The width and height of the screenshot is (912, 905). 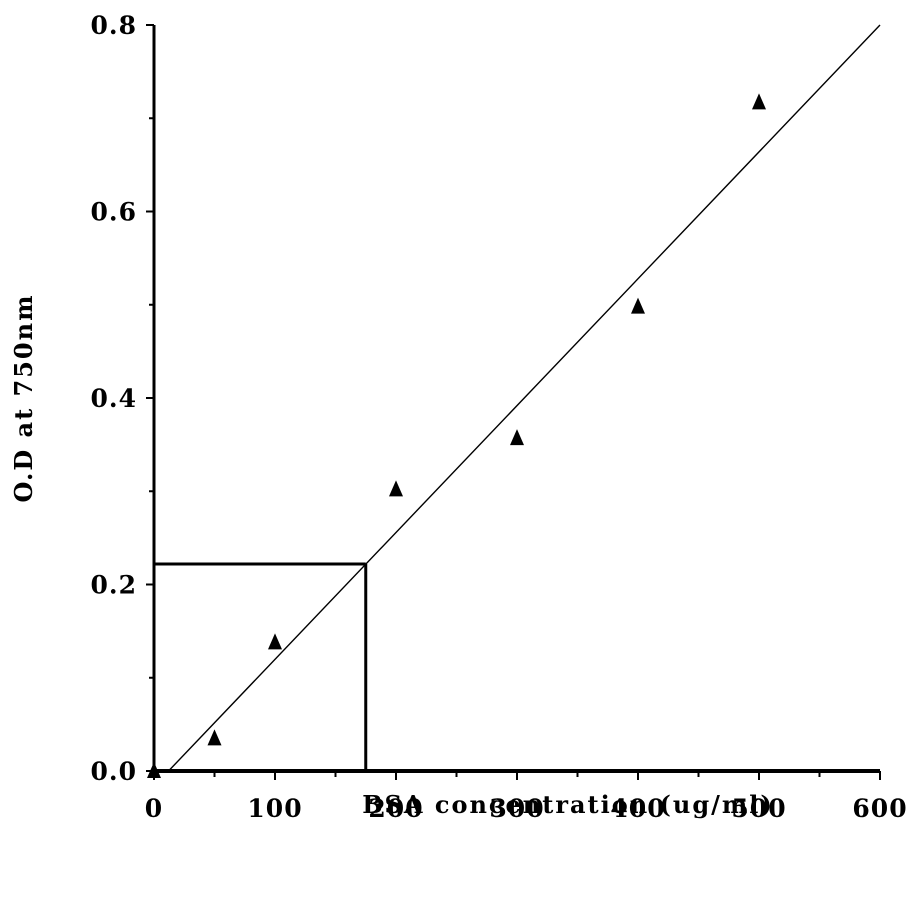 I want to click on y-tick-label: 0.6, so click(x=114, y=212).